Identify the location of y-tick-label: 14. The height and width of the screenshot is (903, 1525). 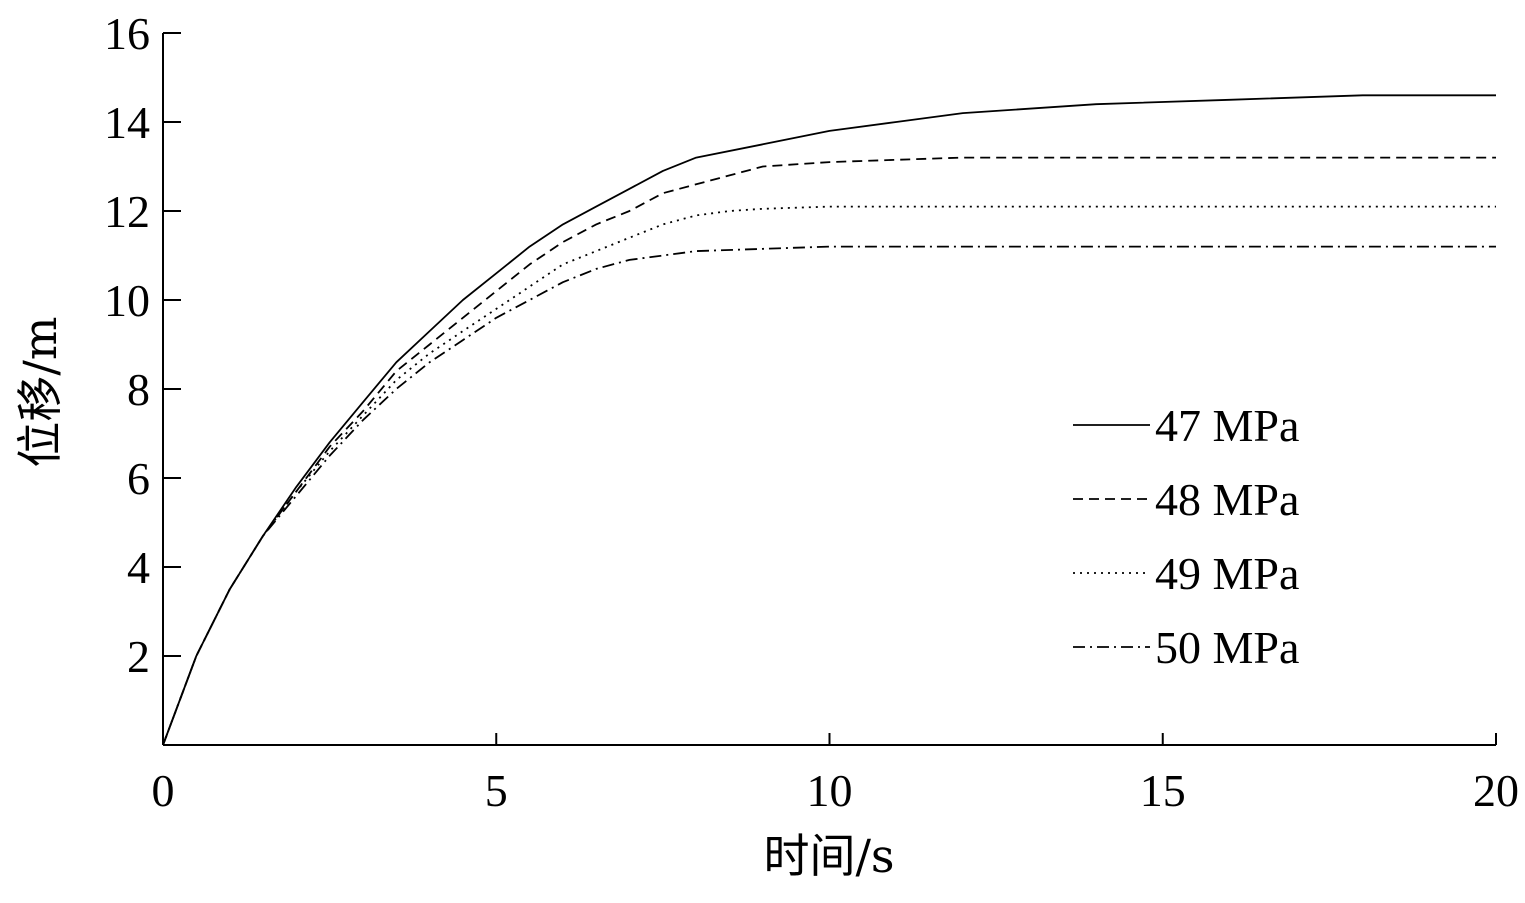
(127, 122).